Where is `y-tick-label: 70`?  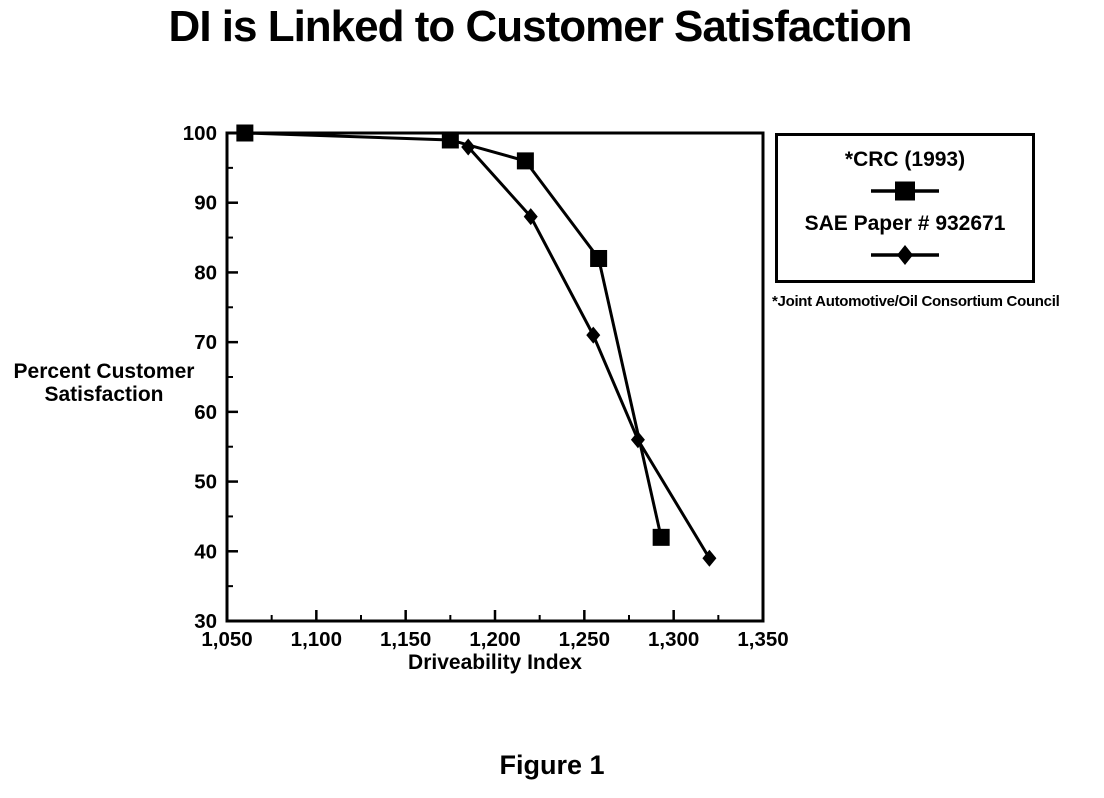 y-tick-label: 70 is located at coordinates (205, 342).